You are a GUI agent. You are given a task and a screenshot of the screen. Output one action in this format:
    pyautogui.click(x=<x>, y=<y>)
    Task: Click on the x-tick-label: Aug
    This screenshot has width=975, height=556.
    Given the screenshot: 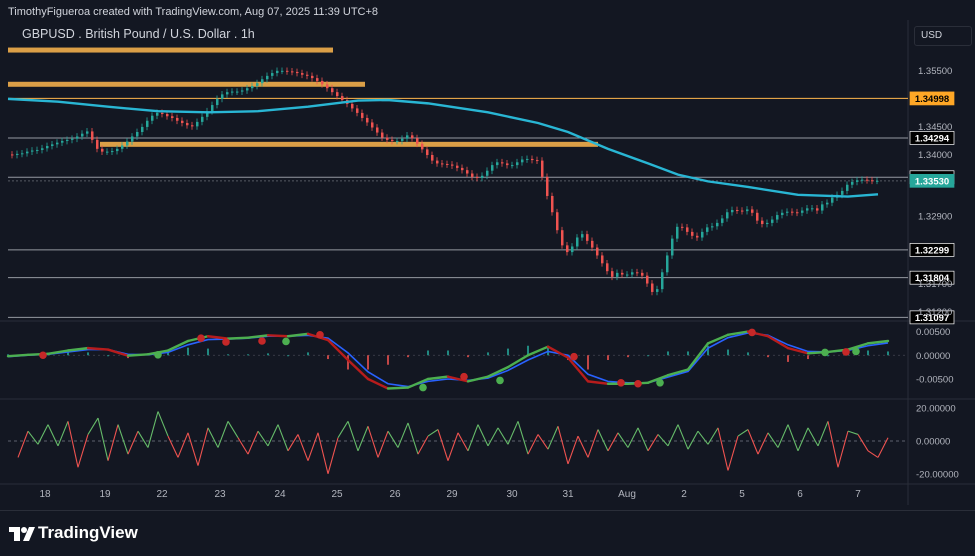 What is the action you would take?
    pyautogui.click(x=627, y=494)
    